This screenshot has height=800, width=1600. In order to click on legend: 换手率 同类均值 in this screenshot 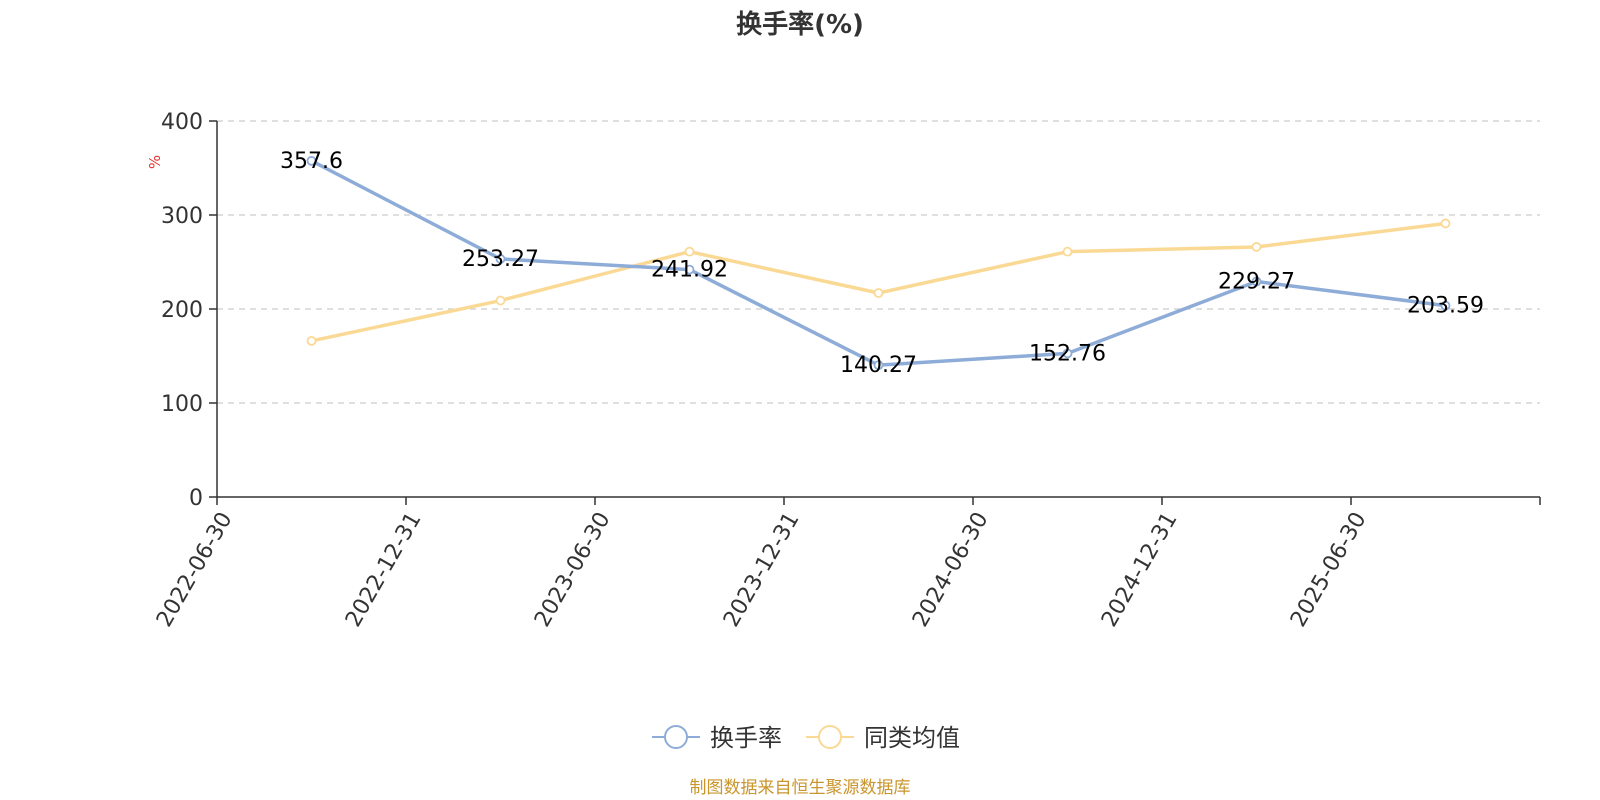, I will do `click(806, 738)`.